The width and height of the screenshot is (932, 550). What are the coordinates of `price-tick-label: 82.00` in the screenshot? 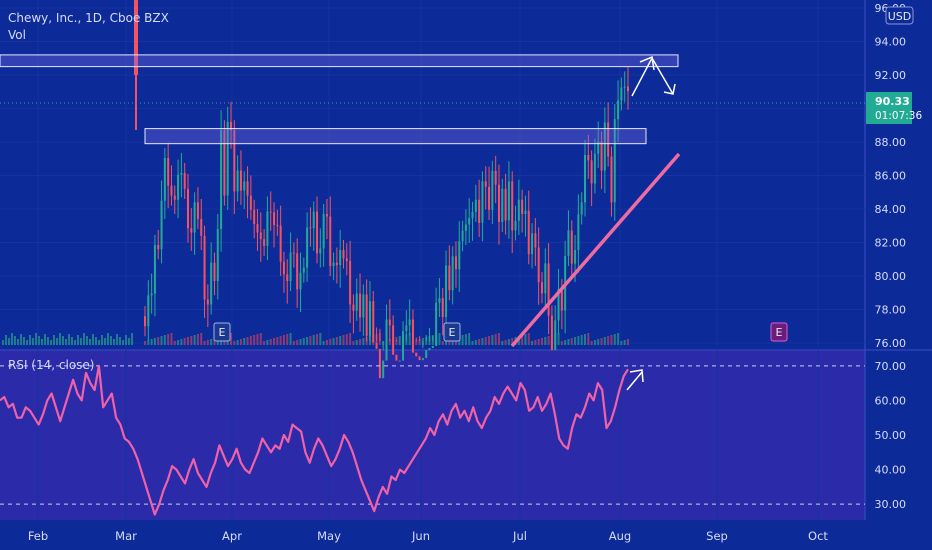 It's located at (891, 243).